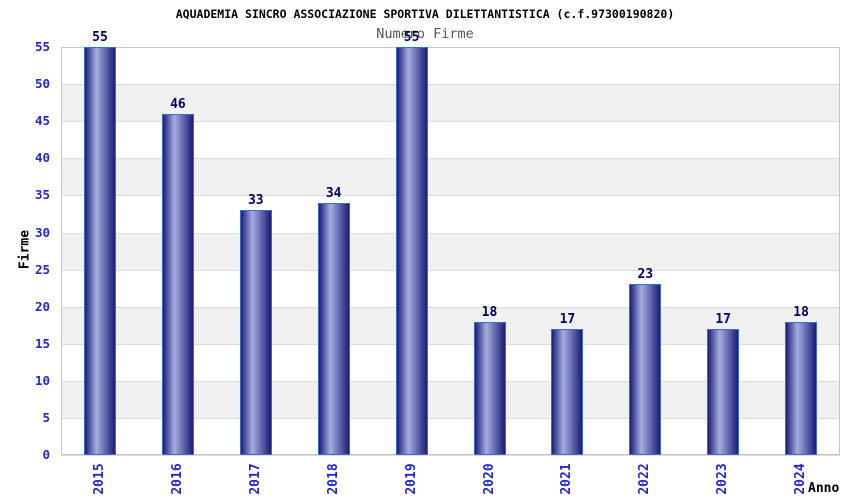 Image resolution: width=850 pixels, height=500 pixels. Describe the element at coordinates (42, 195) in the screenshot. I see `y-tick-label: 35` at that location.